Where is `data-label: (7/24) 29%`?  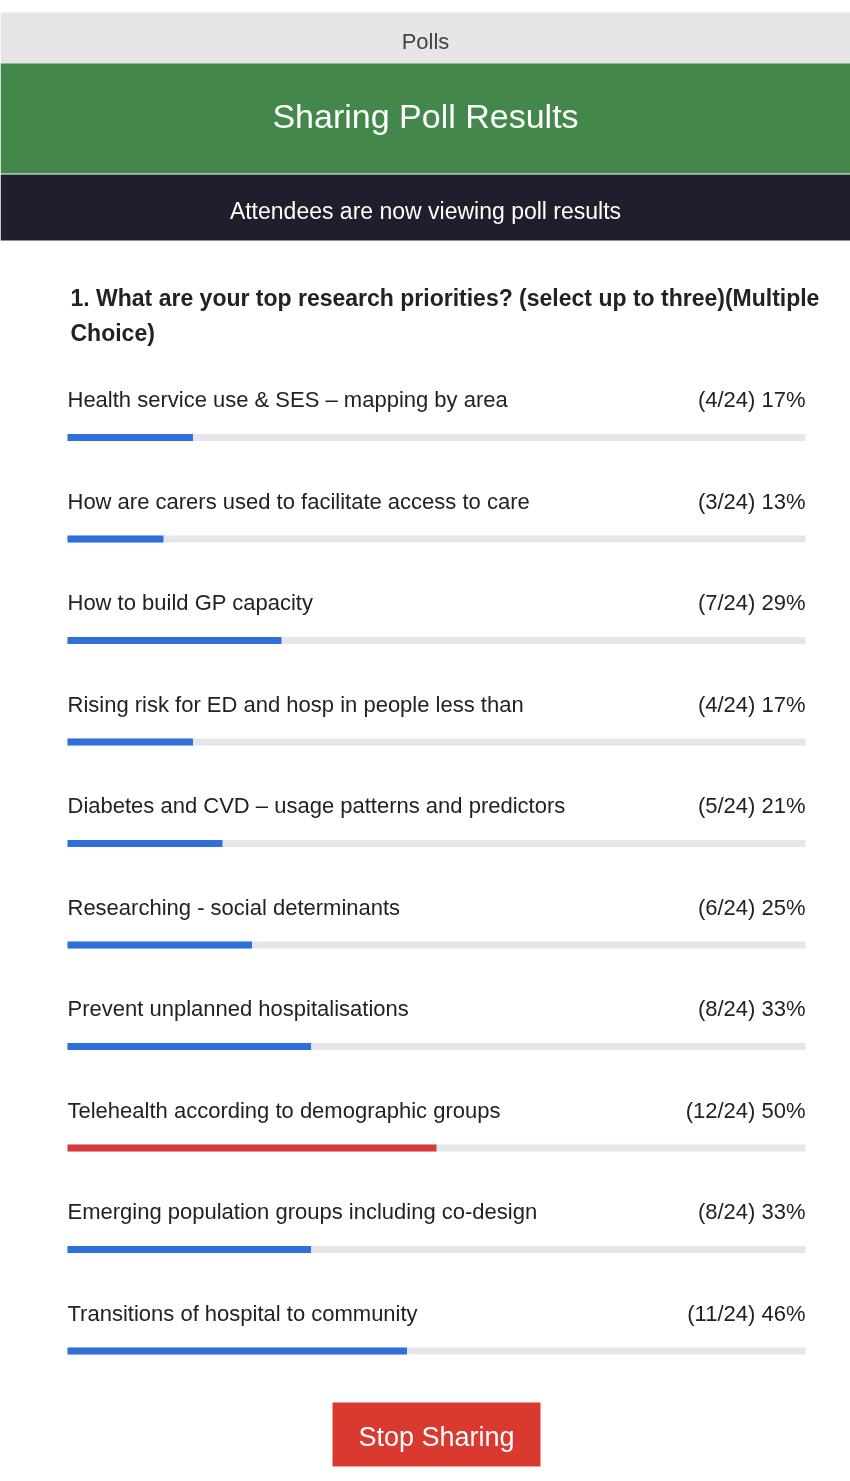
data-label: (7/24) 29% is located at coordinates (751, 602).